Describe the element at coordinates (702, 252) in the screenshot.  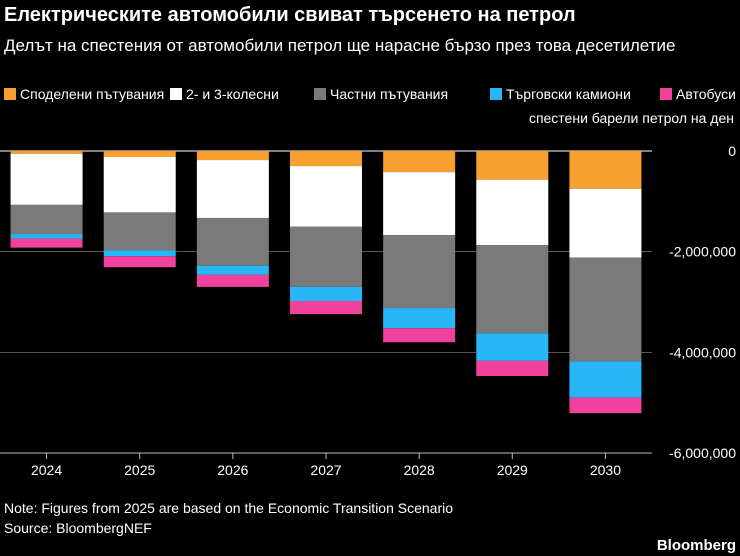
I see `y-tick-label: -2,000,000` at that location.